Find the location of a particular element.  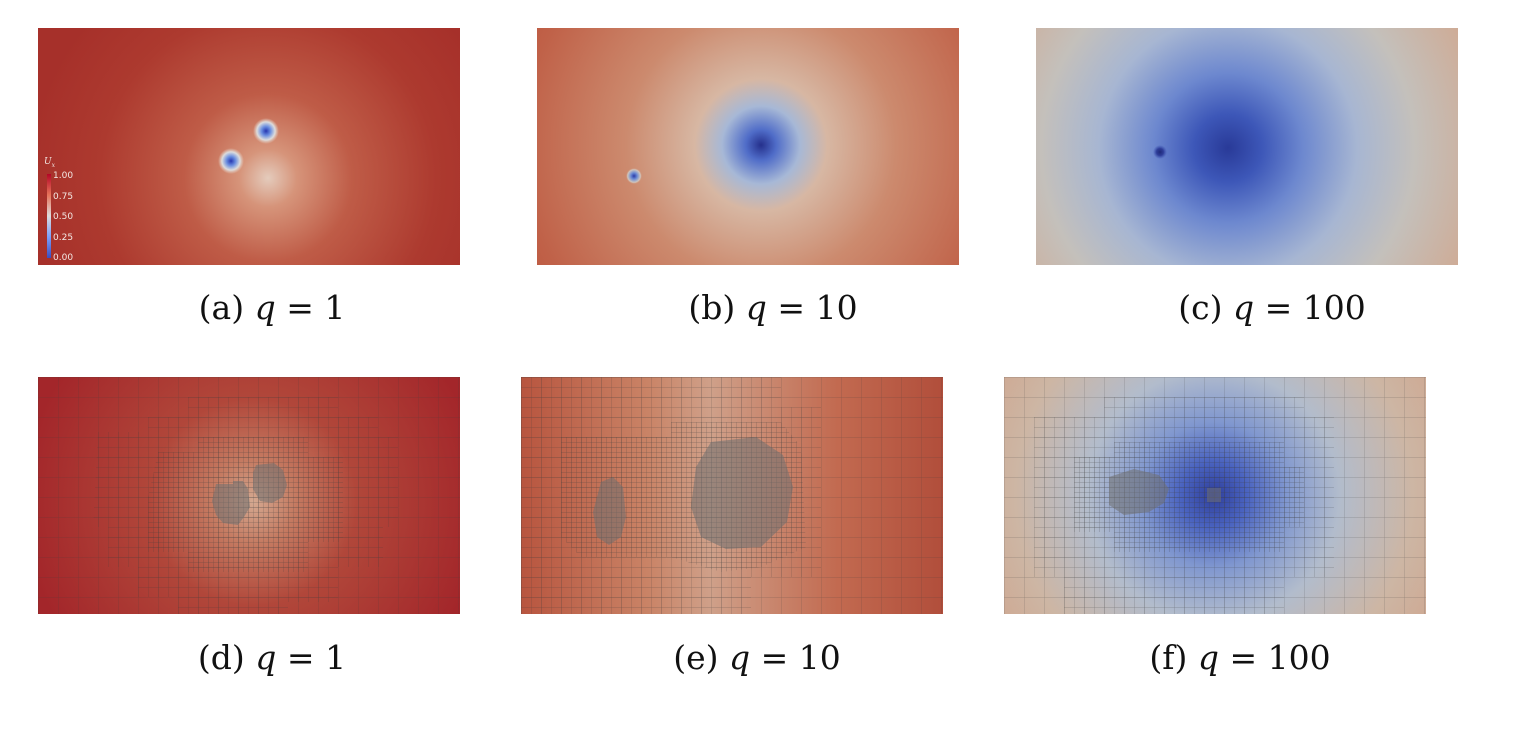

velocity-field-c is located at coordinates (1247, 146).